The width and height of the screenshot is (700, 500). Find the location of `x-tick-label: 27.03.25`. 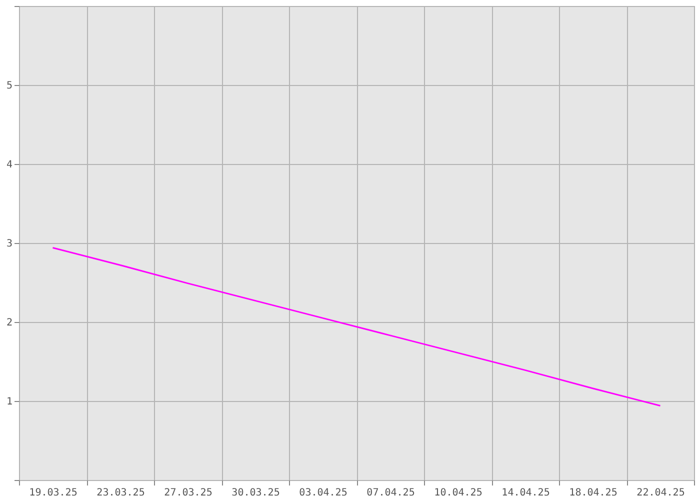

x-tick-label: 27.03.25 is located at coordinates (188, 493).